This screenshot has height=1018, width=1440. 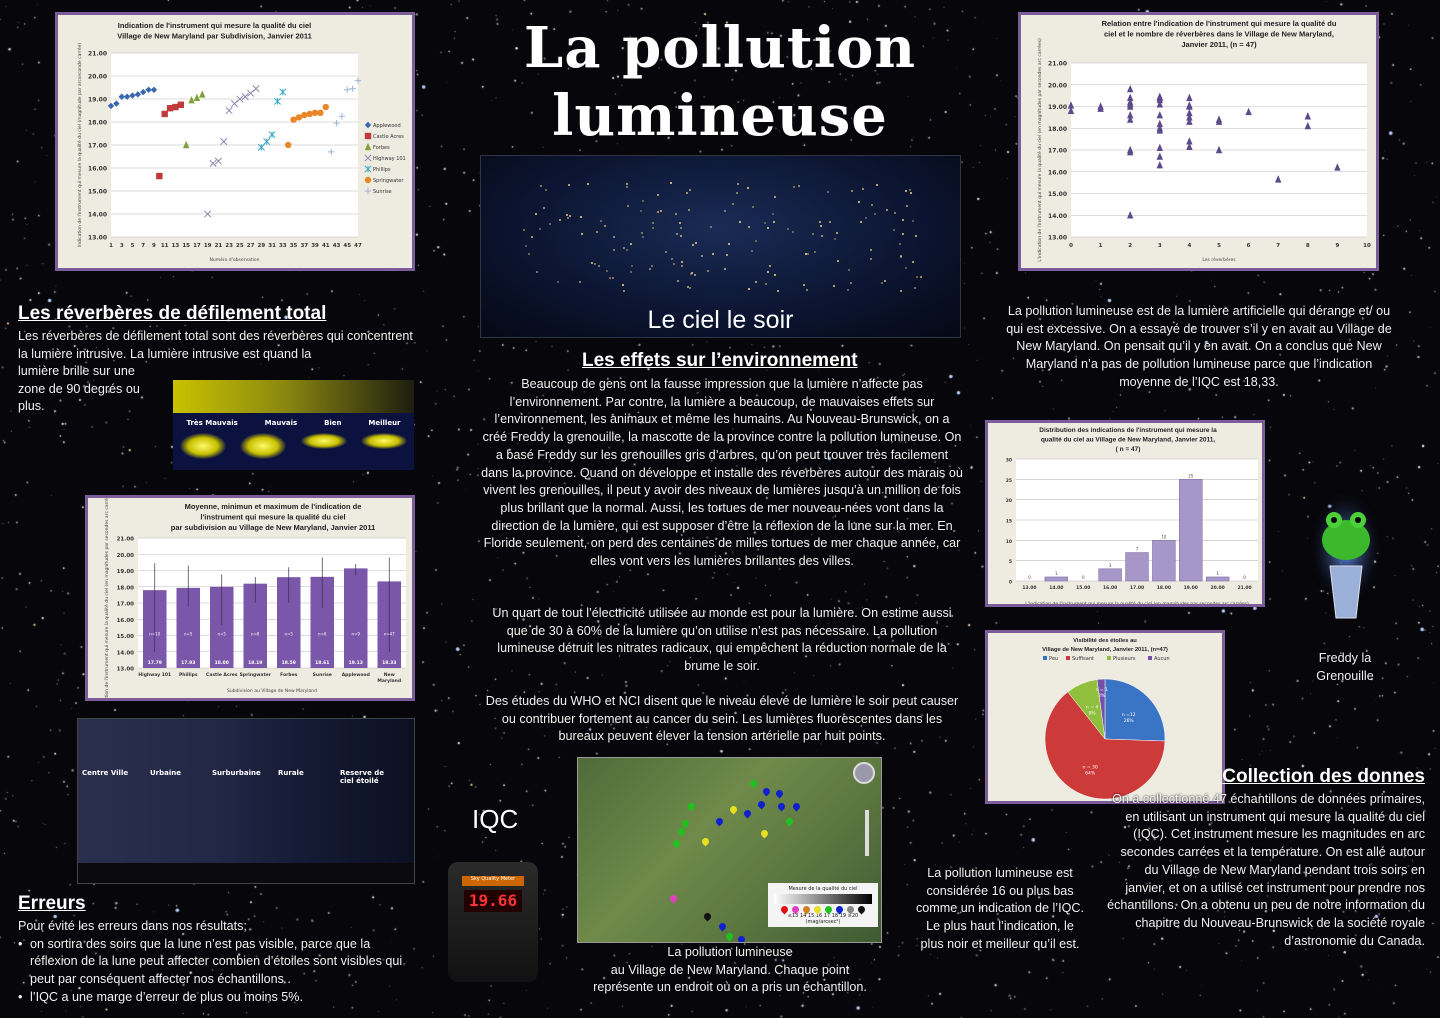 What do you see at coordinates (388, 137) in the screenshot?
I see `legend-entry: Castle Acres` at bounding box center [388, 137].